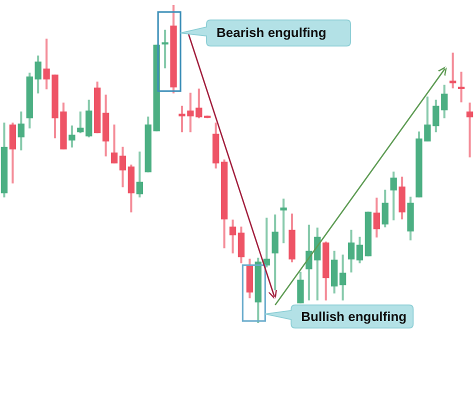 The image size is (474, 410). What do you see at coordinates (354, 316) in the screenshot?
I see `annotation: Bullish engulfing` at bounding box center [354, 316].